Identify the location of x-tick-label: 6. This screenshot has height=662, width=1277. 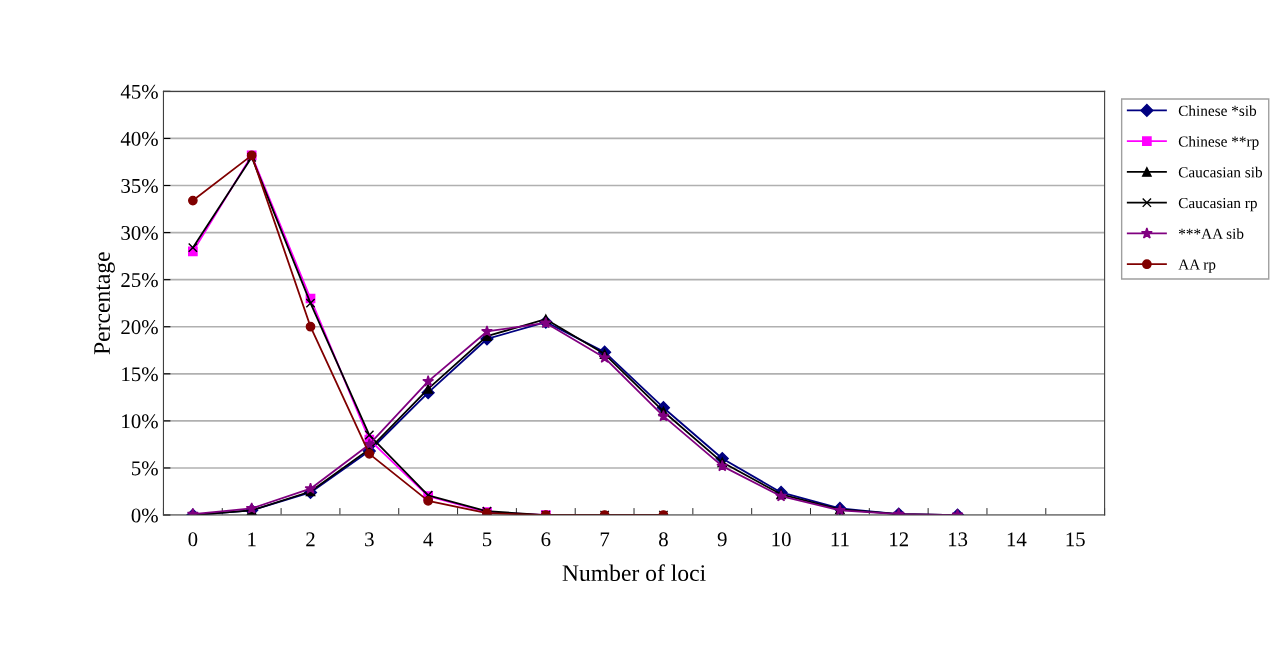
(546, 539).